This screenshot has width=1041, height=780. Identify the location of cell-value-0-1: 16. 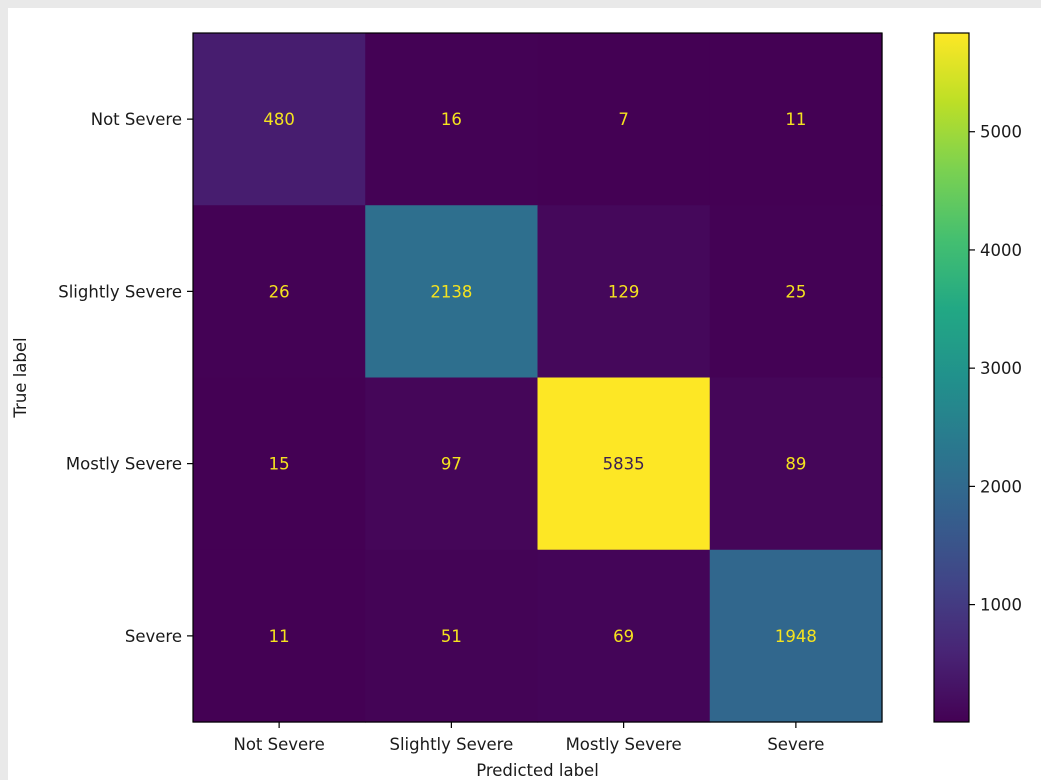
(451, 119).